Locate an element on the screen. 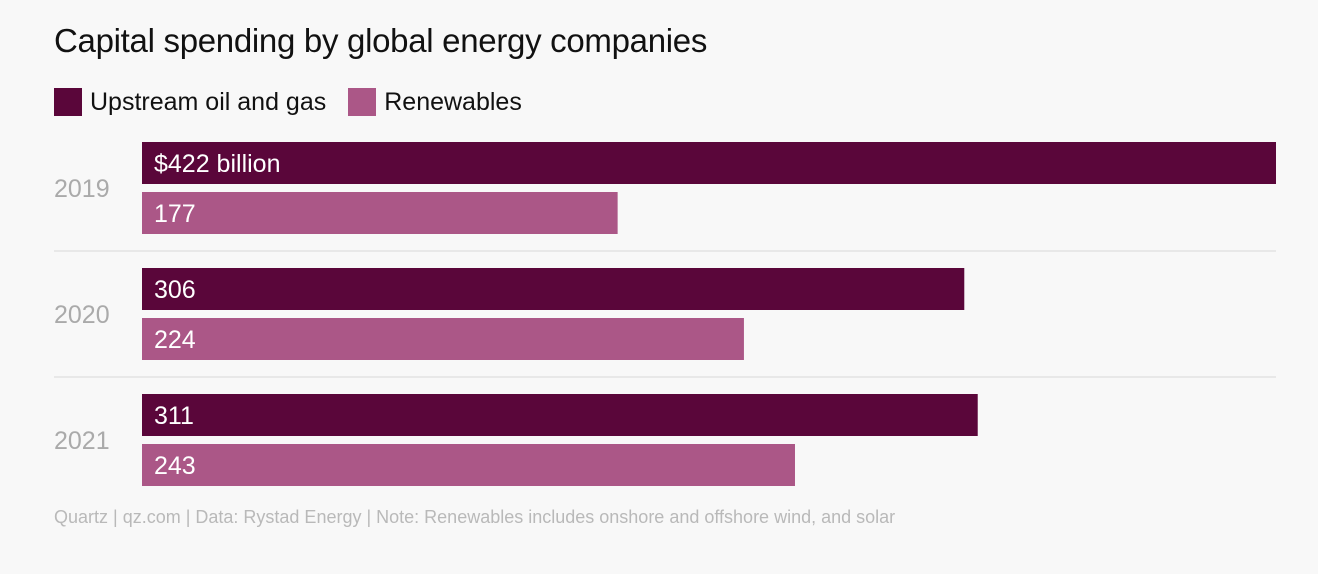 The height and width of the screenshot is (574, 1318). bar-value-label: 224 is located at coordinates (175, 340).